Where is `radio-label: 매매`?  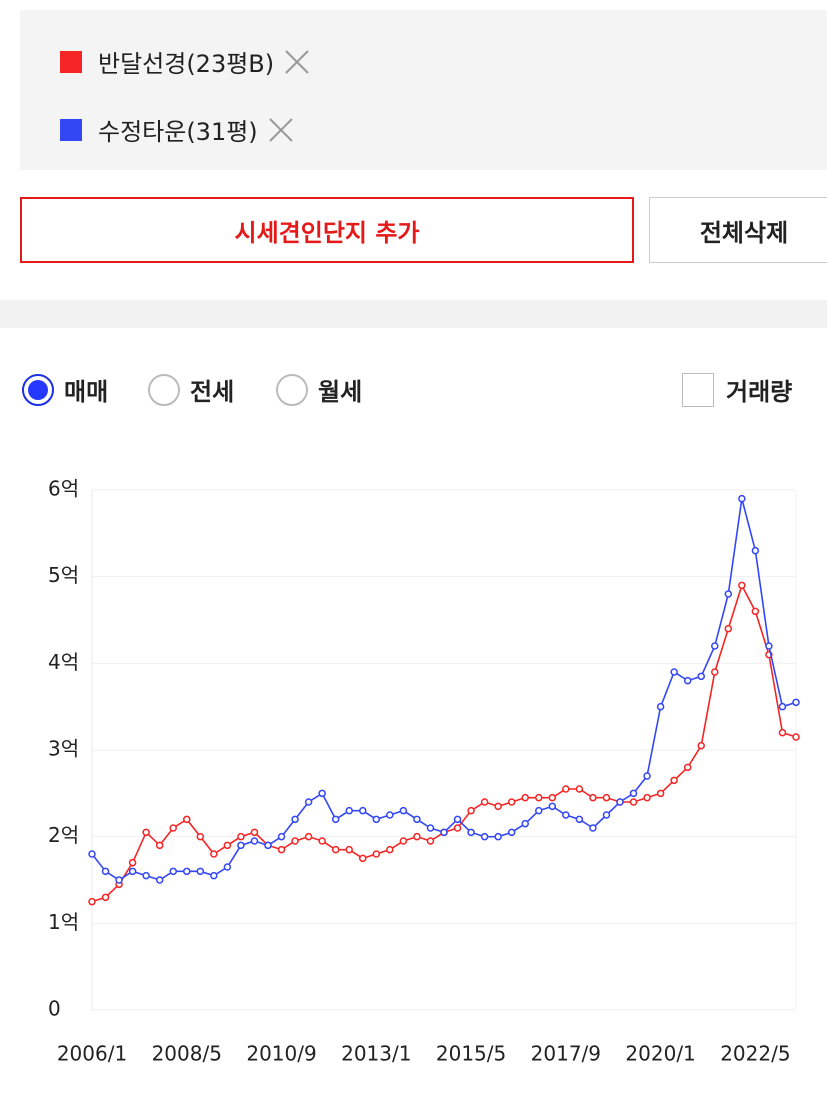 radio-label: 매매 is located at coordinates (86, 392).